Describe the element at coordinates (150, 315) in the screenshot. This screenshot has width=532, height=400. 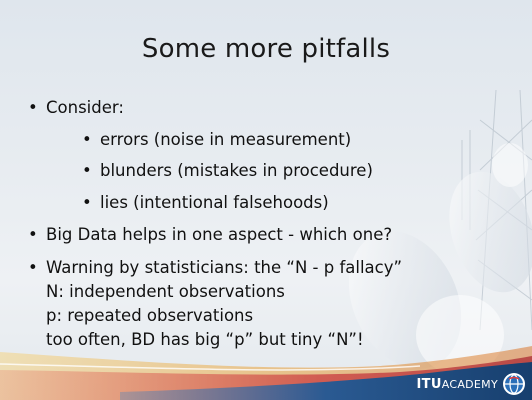
I see `continuation-line: p: repeated observations` at that location.